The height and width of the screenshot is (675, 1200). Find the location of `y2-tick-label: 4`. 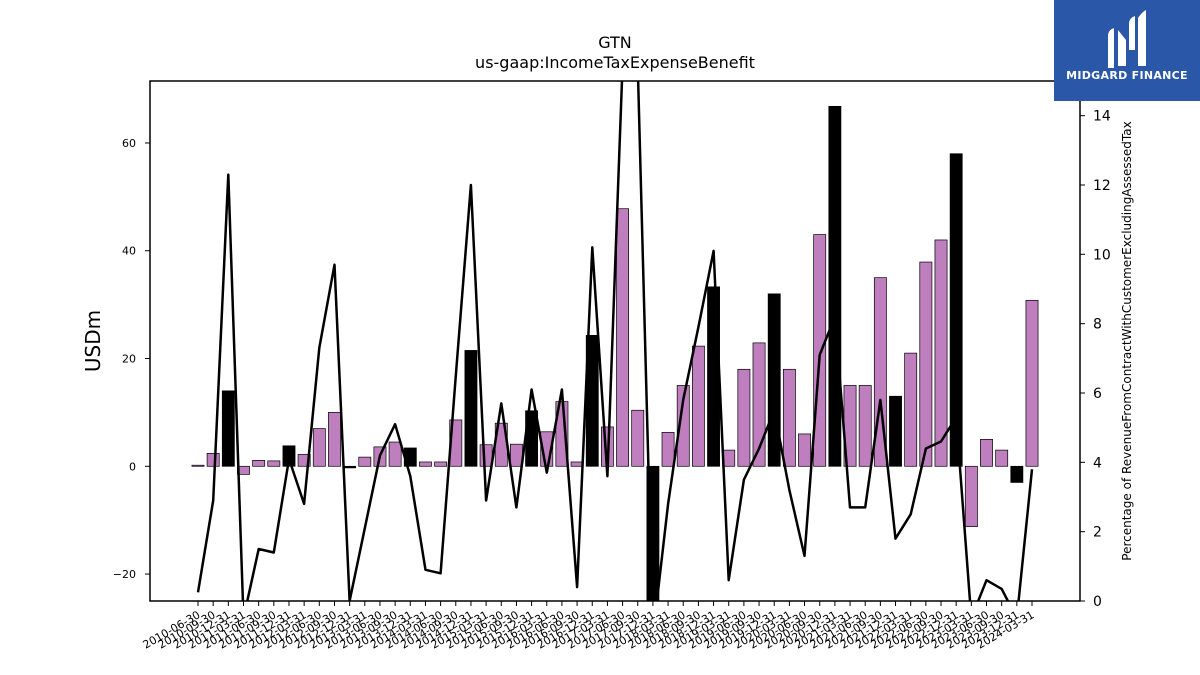

y2-tick-label: 4 is located at coordinates (1097, 463).